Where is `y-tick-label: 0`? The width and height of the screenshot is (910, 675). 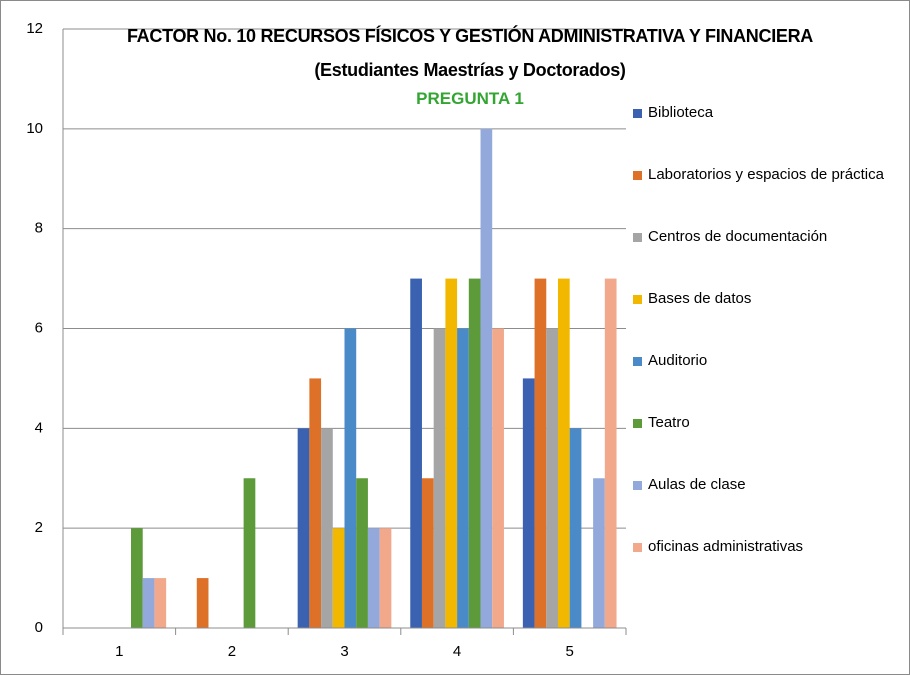 y-tick-label: 0 is located at coordinates (39, 627).